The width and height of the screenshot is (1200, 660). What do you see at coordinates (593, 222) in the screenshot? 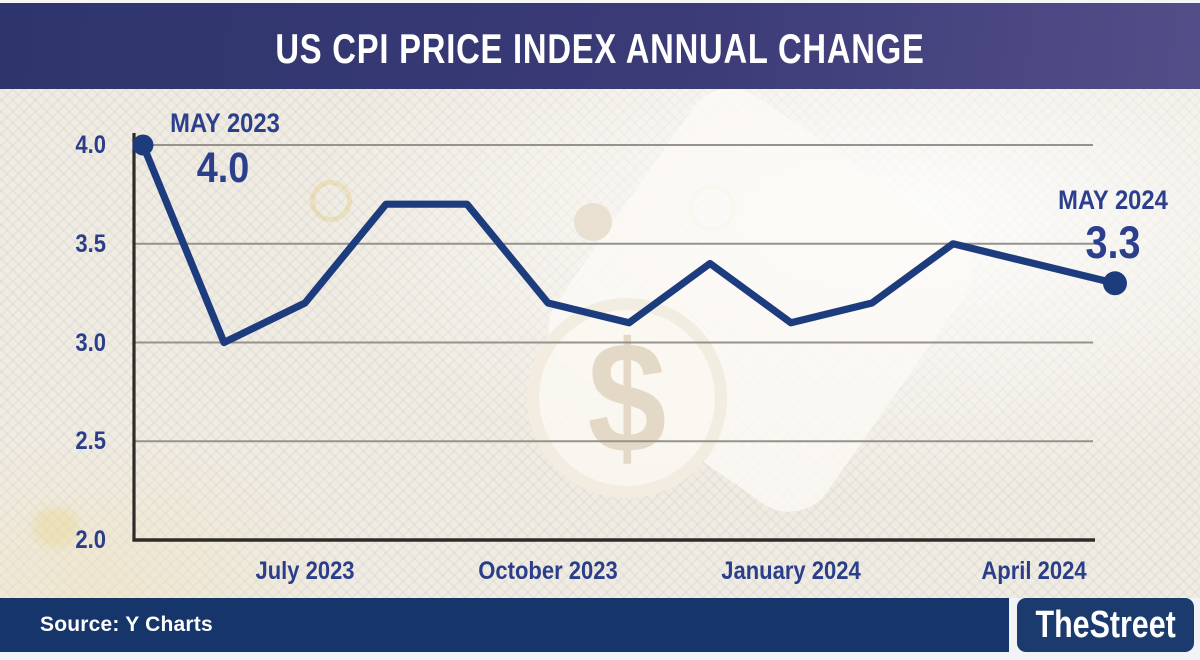
I see `price-tag-hole` at bounding box center [593, 222].